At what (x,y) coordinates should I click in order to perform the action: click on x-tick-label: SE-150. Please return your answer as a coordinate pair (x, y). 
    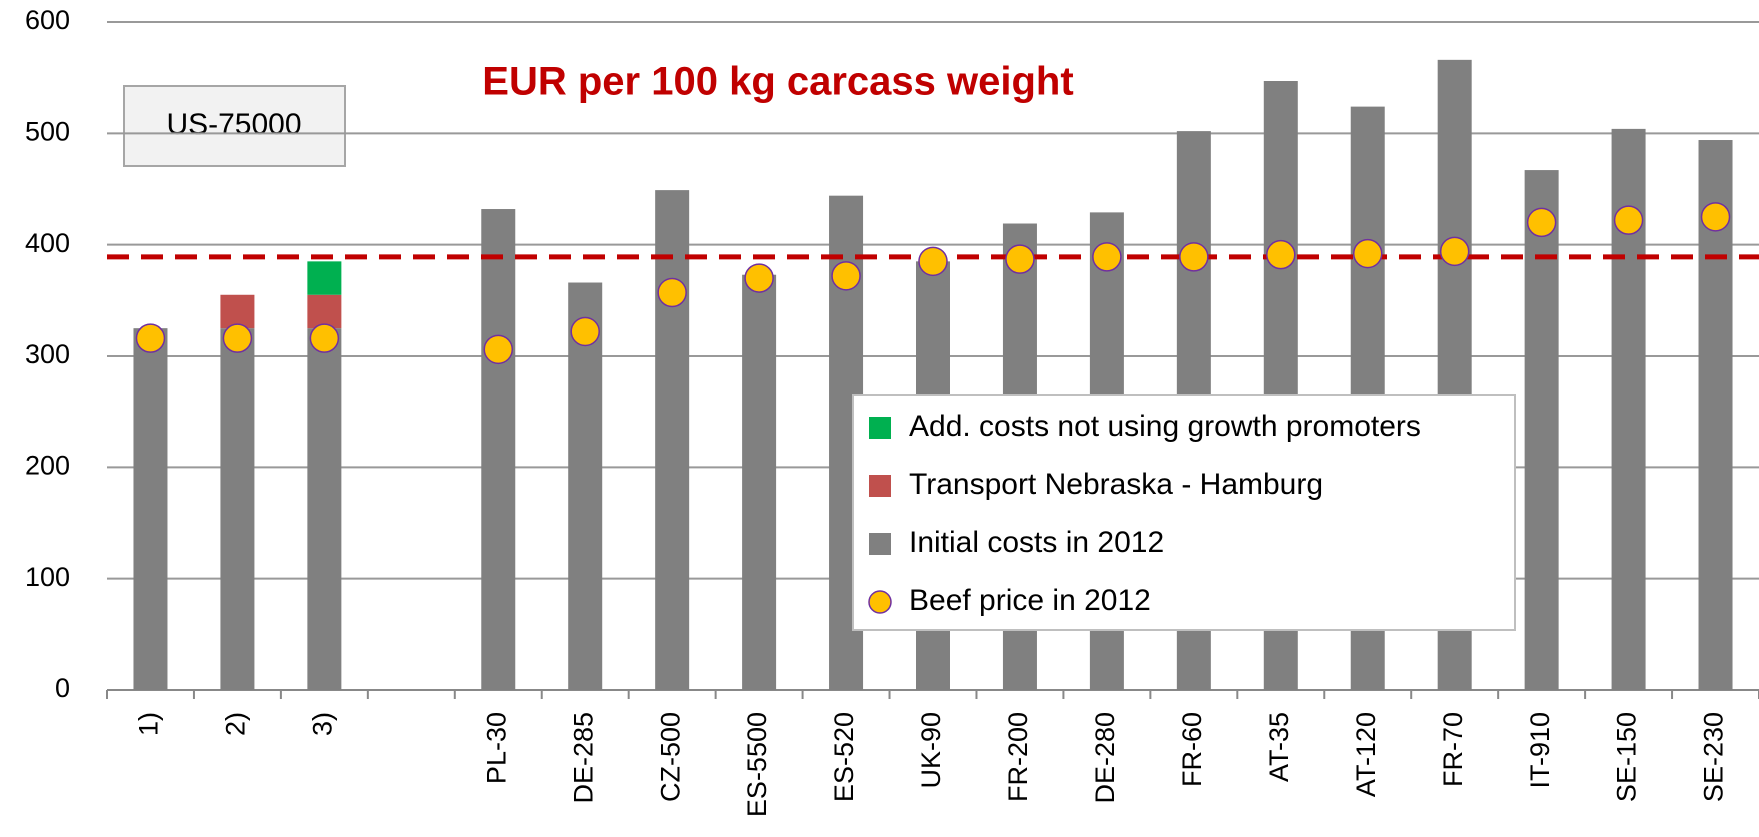
    Looking at the image, I should click on (1627, 757).